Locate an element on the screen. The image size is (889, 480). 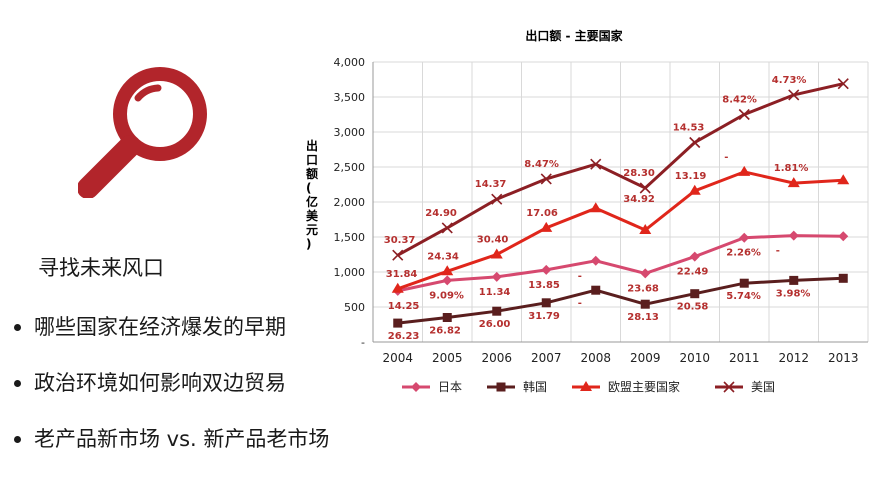
legend-item-eu: 欧盟主要国家 is located at coordinates (626, 386).